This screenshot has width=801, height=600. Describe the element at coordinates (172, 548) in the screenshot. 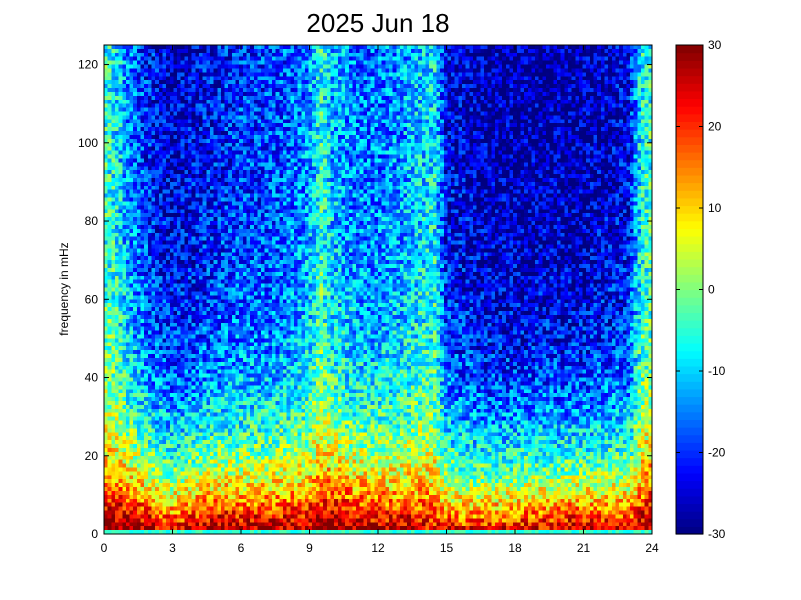

I see `x-tick-label: 3` at that location.